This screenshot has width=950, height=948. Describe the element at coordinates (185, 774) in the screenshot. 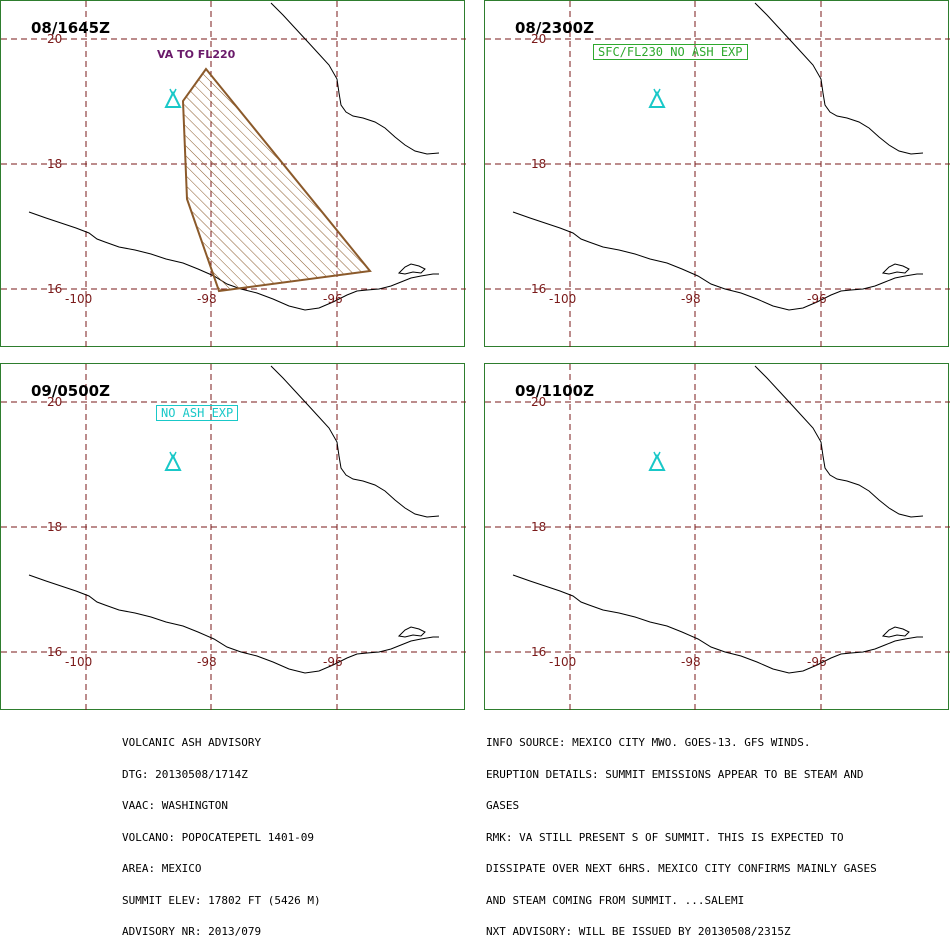

I see `advisory-dtg: DTG: 20130508/1714Z` at that location.